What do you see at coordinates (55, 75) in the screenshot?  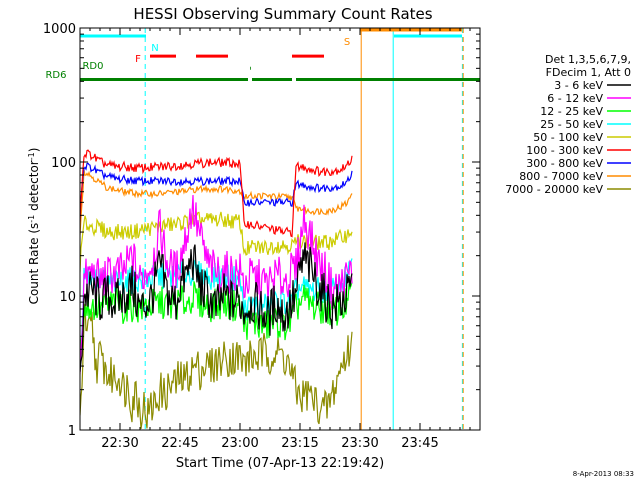 I see `flag-label-rd6: RD6` at bounding box center [55, 75].